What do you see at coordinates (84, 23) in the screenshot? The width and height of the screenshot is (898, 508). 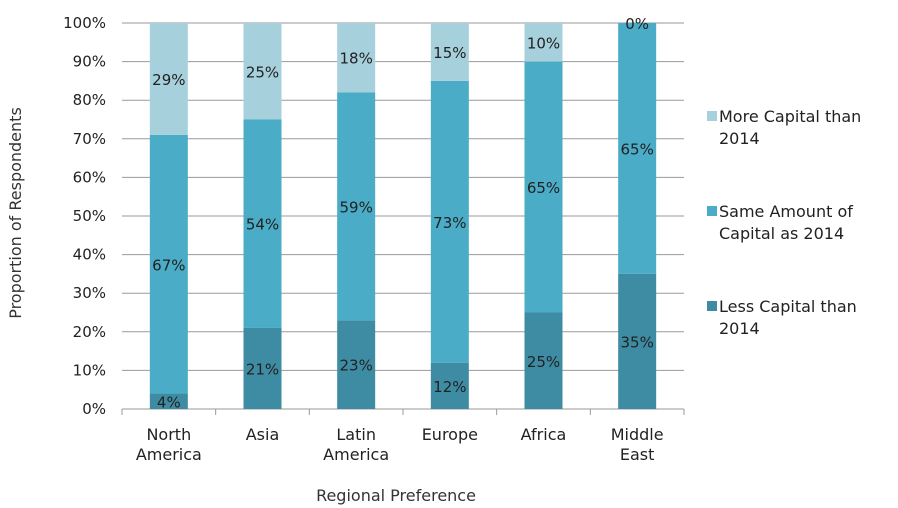 I see `y-tick-label: 100%` at bounding box center [84, 23].